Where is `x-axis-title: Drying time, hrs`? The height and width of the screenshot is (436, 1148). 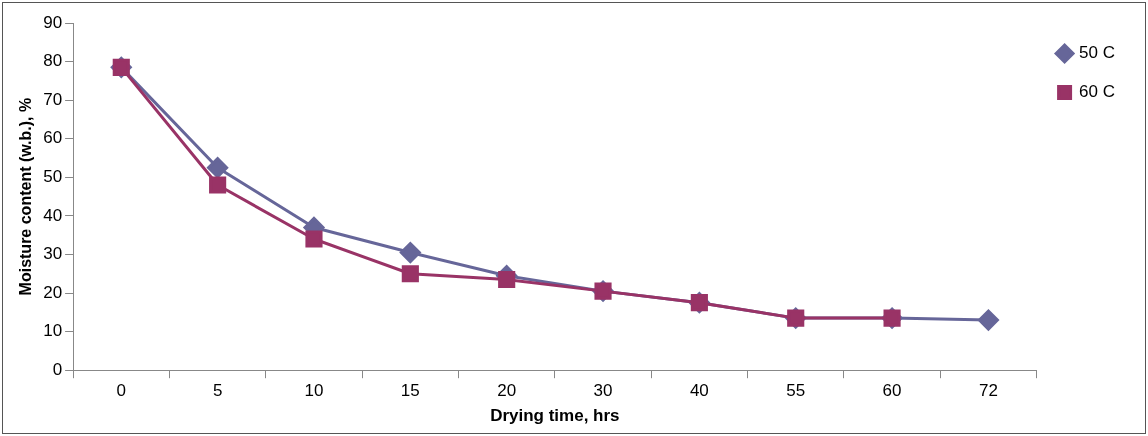 x-axis-title: Drying time, hrs is located at coordinates (555, 416).